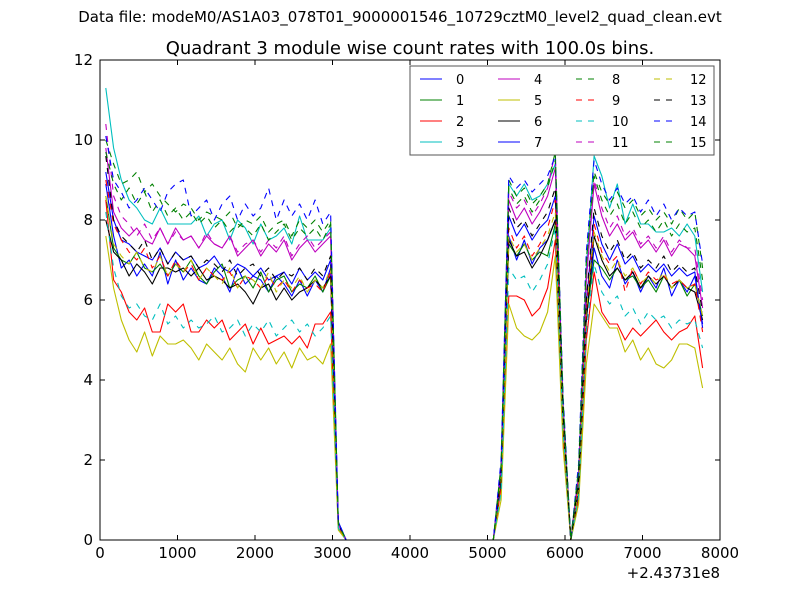  I want to click on legend-label-2: 2, so click(460, 122).